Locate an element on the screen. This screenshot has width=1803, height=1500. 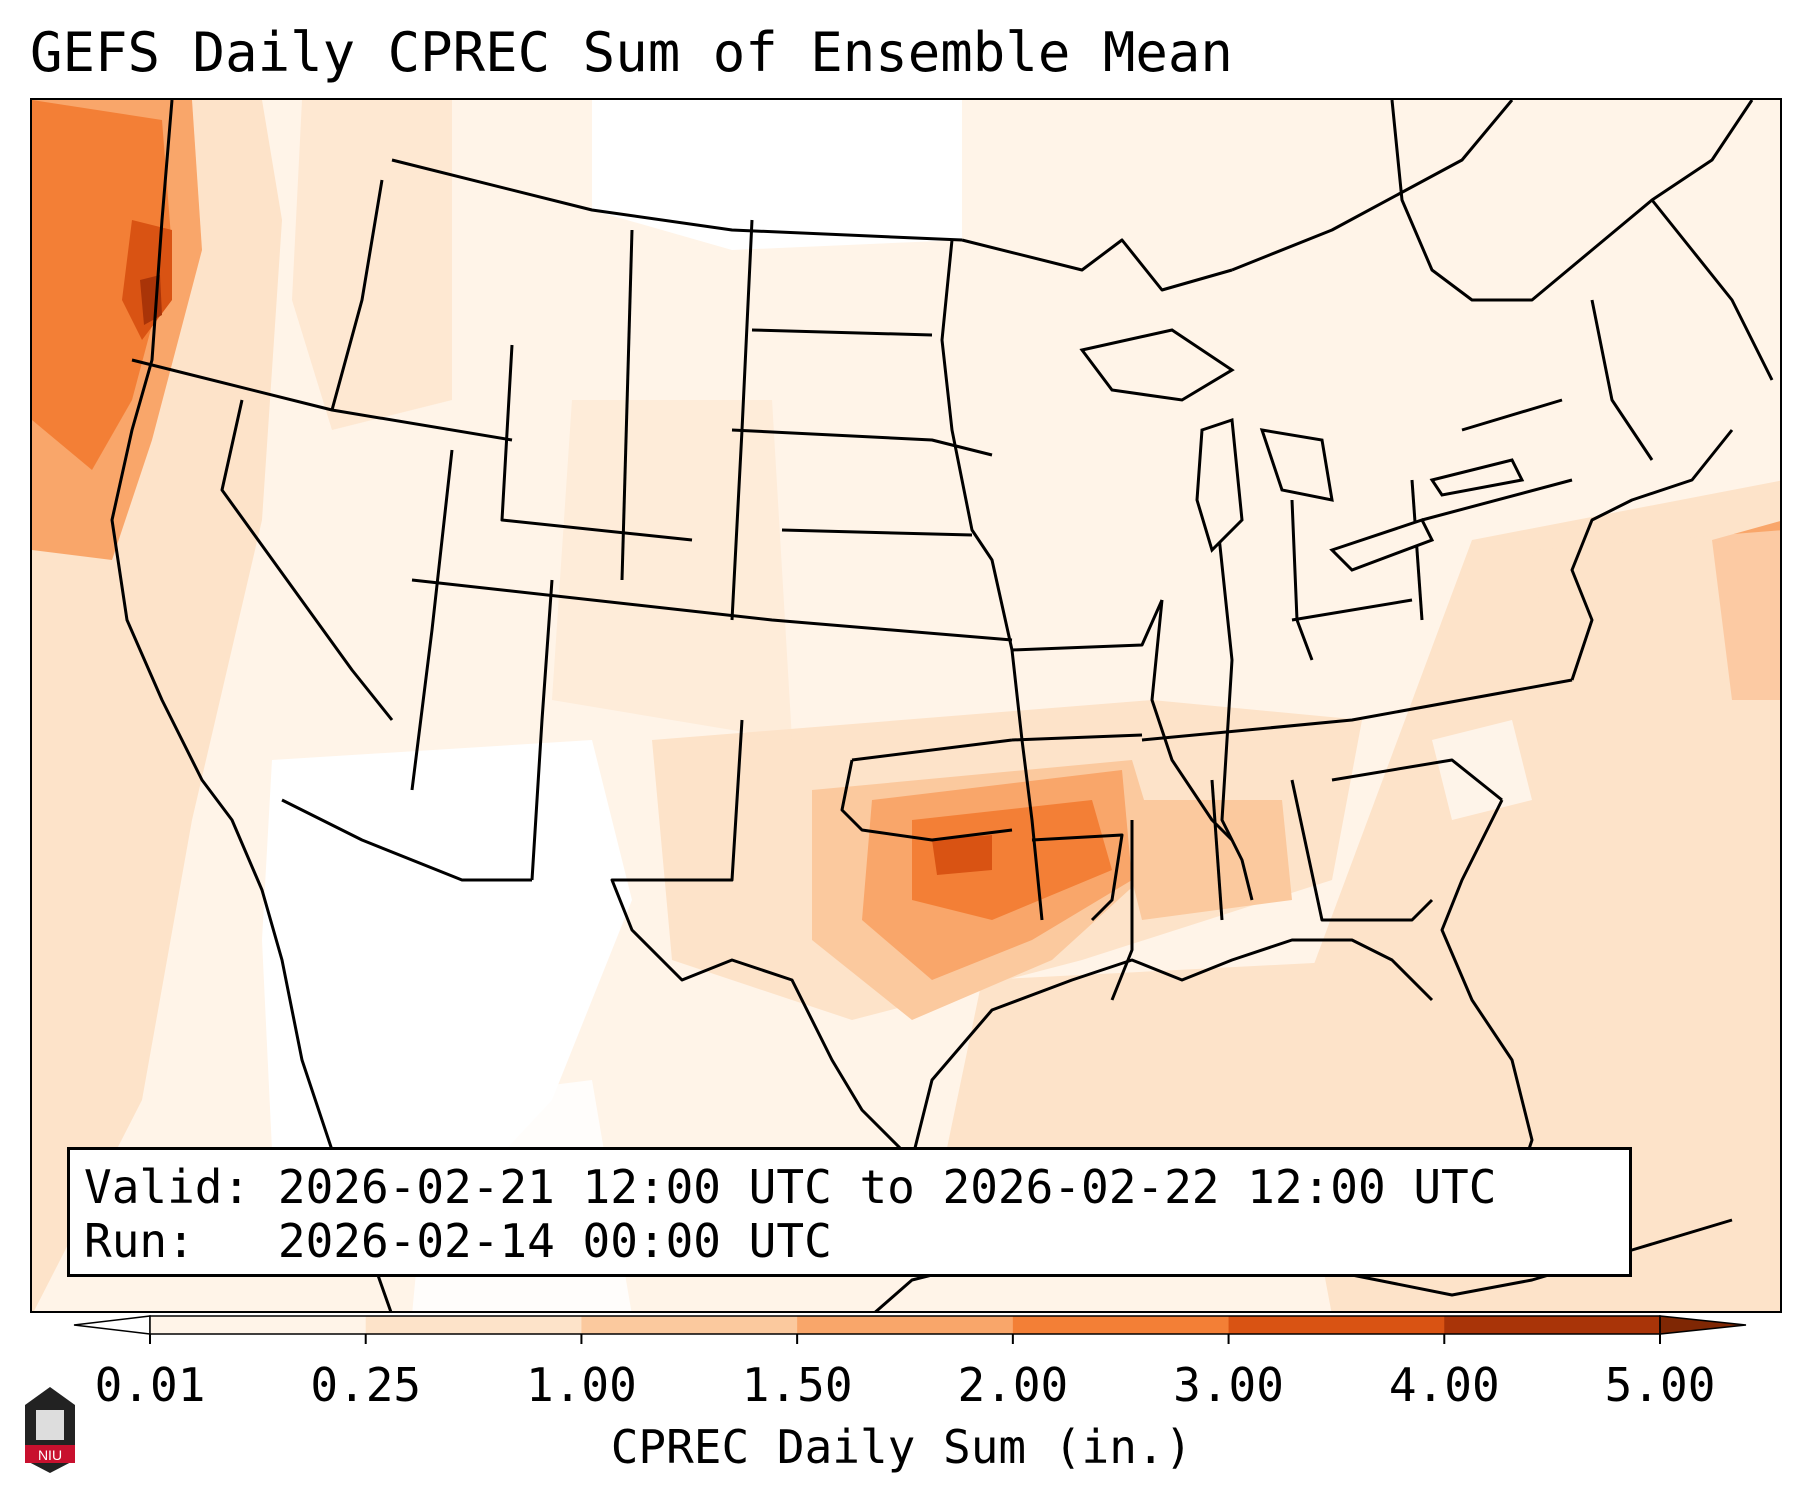
colorbar-tick-label: 0.01 is located at coordinates (150, 1385).